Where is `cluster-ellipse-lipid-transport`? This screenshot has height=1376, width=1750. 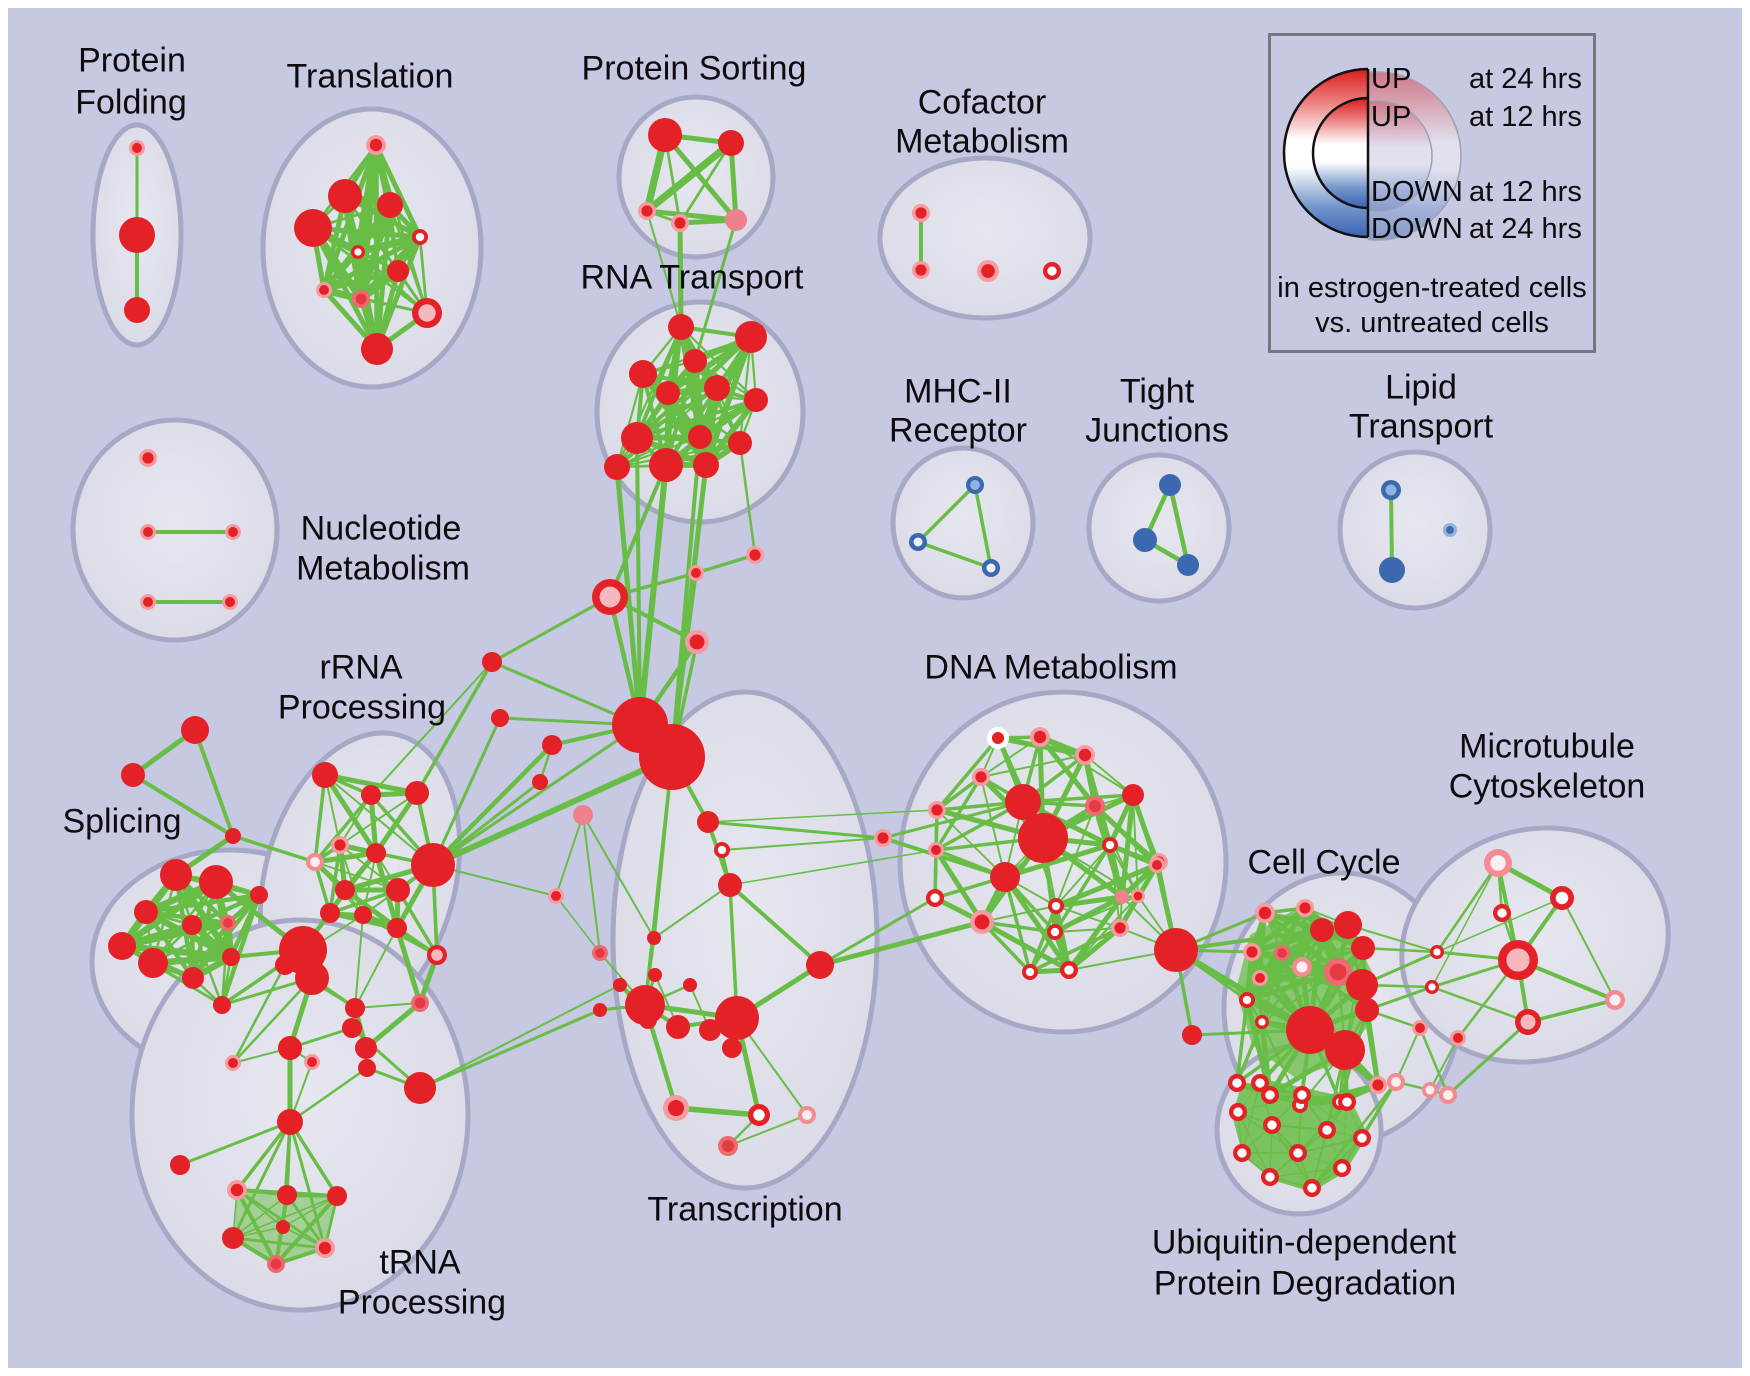
cluster-ellipse-lipid-transport is located at coordinates (1415, 530).